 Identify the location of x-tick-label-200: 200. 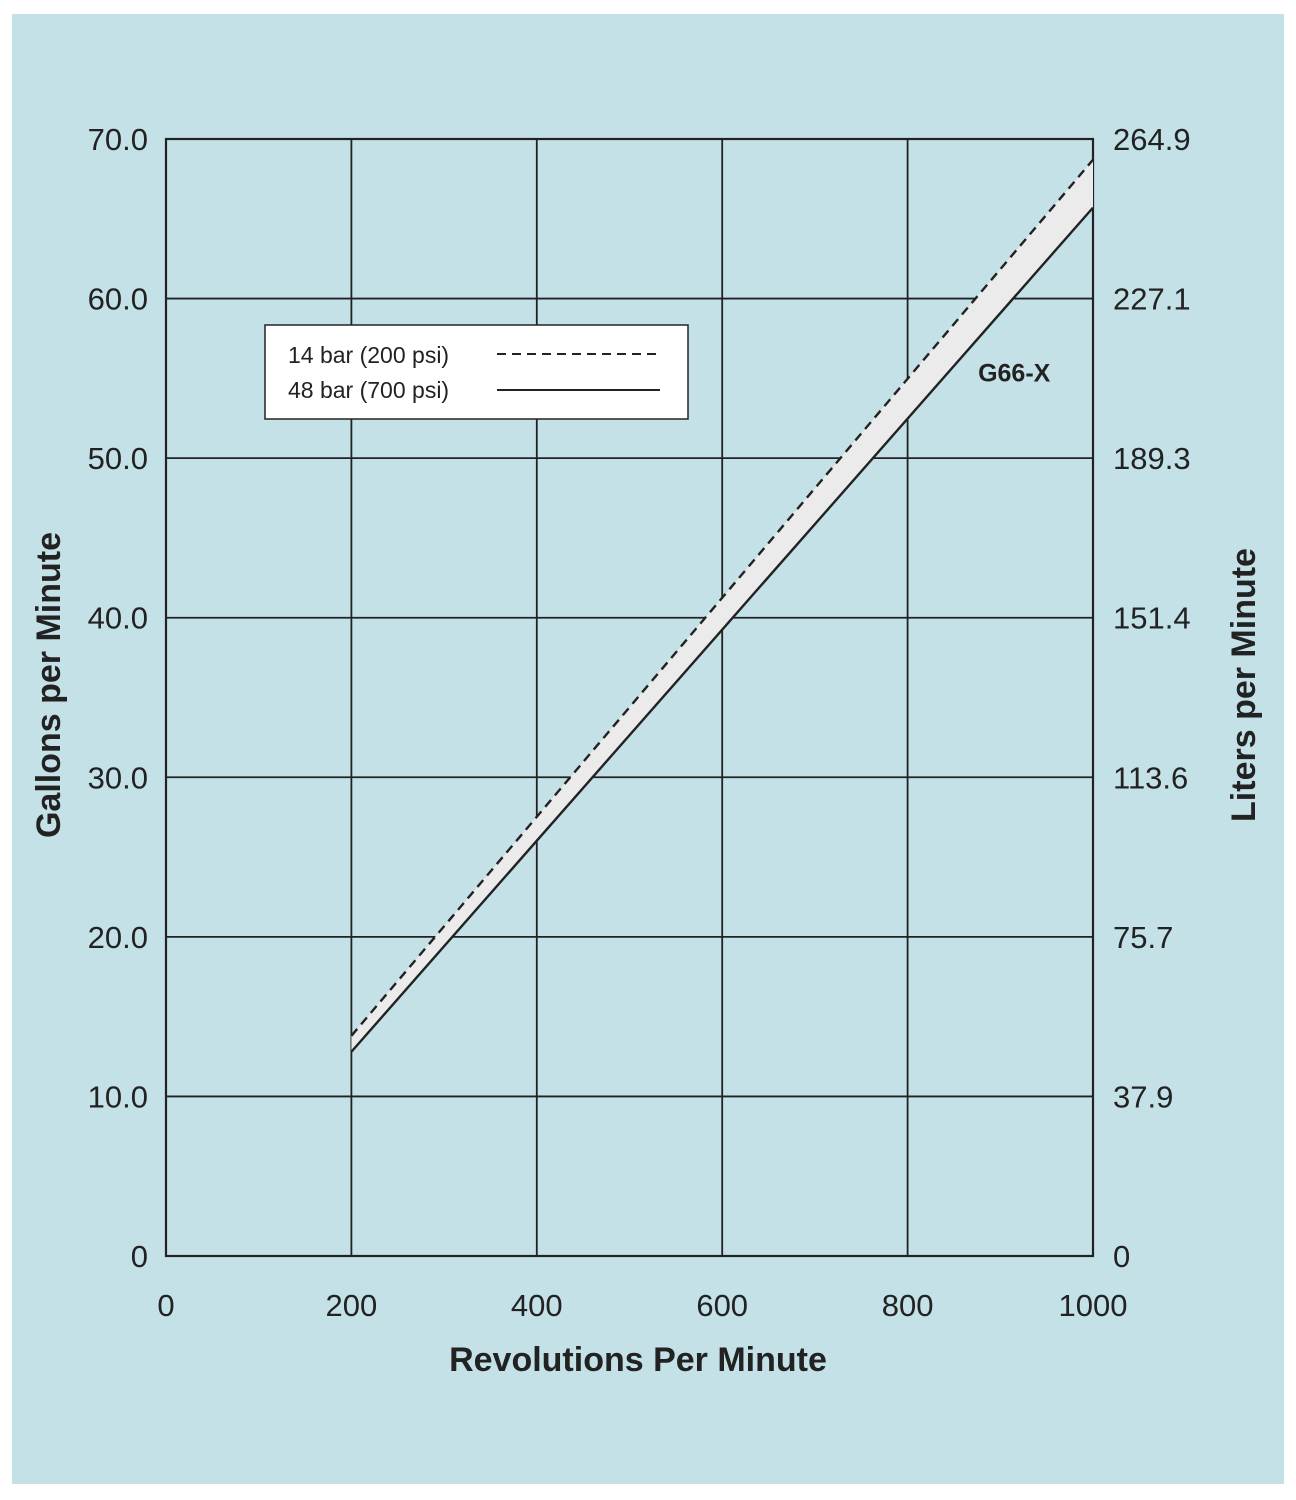
(352, 1305).